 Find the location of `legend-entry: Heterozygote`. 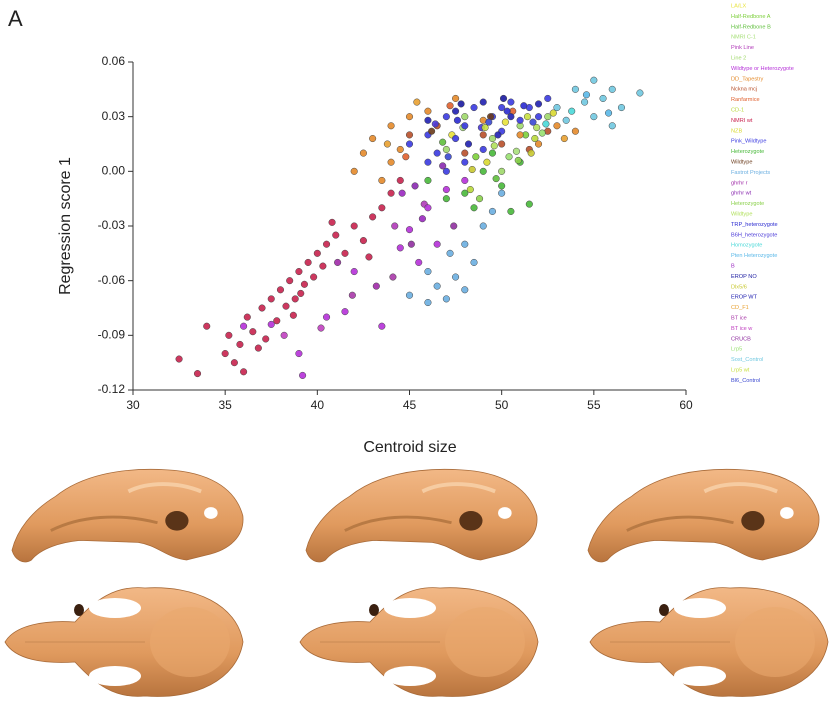

legend-entry: Heterozygote is located at coordinates (747, 204).